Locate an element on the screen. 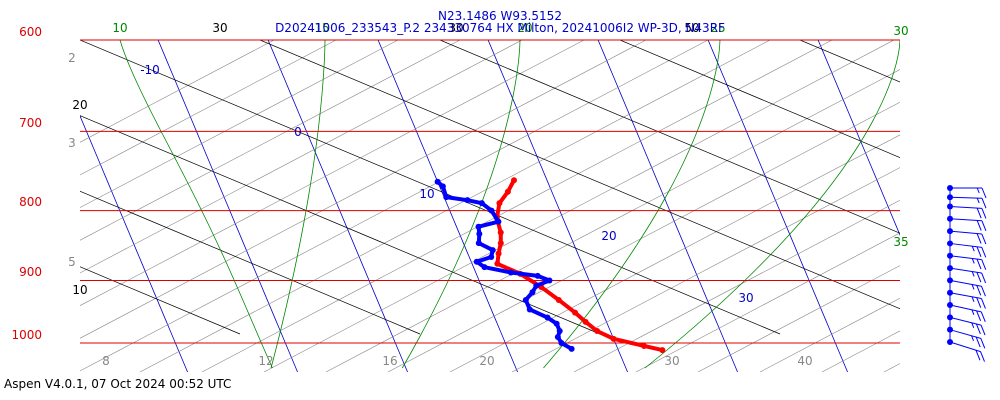 Image resolution: width=1000 pixels, height=400 pixels. profile-layer is located at coordinates (550, 265).